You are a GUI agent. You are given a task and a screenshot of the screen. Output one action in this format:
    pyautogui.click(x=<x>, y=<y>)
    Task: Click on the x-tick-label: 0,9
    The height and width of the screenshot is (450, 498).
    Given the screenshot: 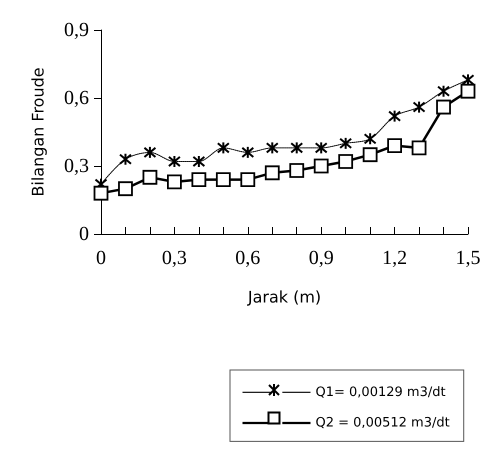 What is the action you would take?
    pyautogui.click(x=321, y=258)
    